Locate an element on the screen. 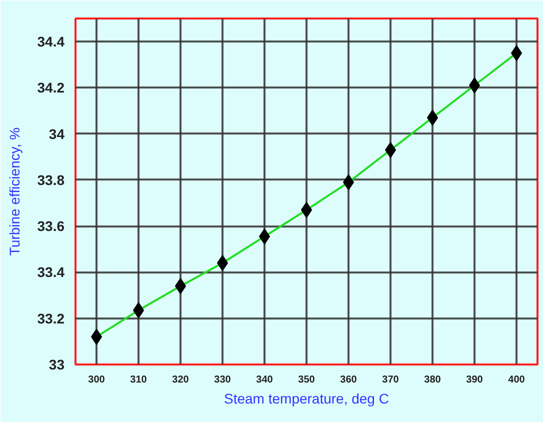  y-tick-label: 33 is located at coordinates (56, 364).